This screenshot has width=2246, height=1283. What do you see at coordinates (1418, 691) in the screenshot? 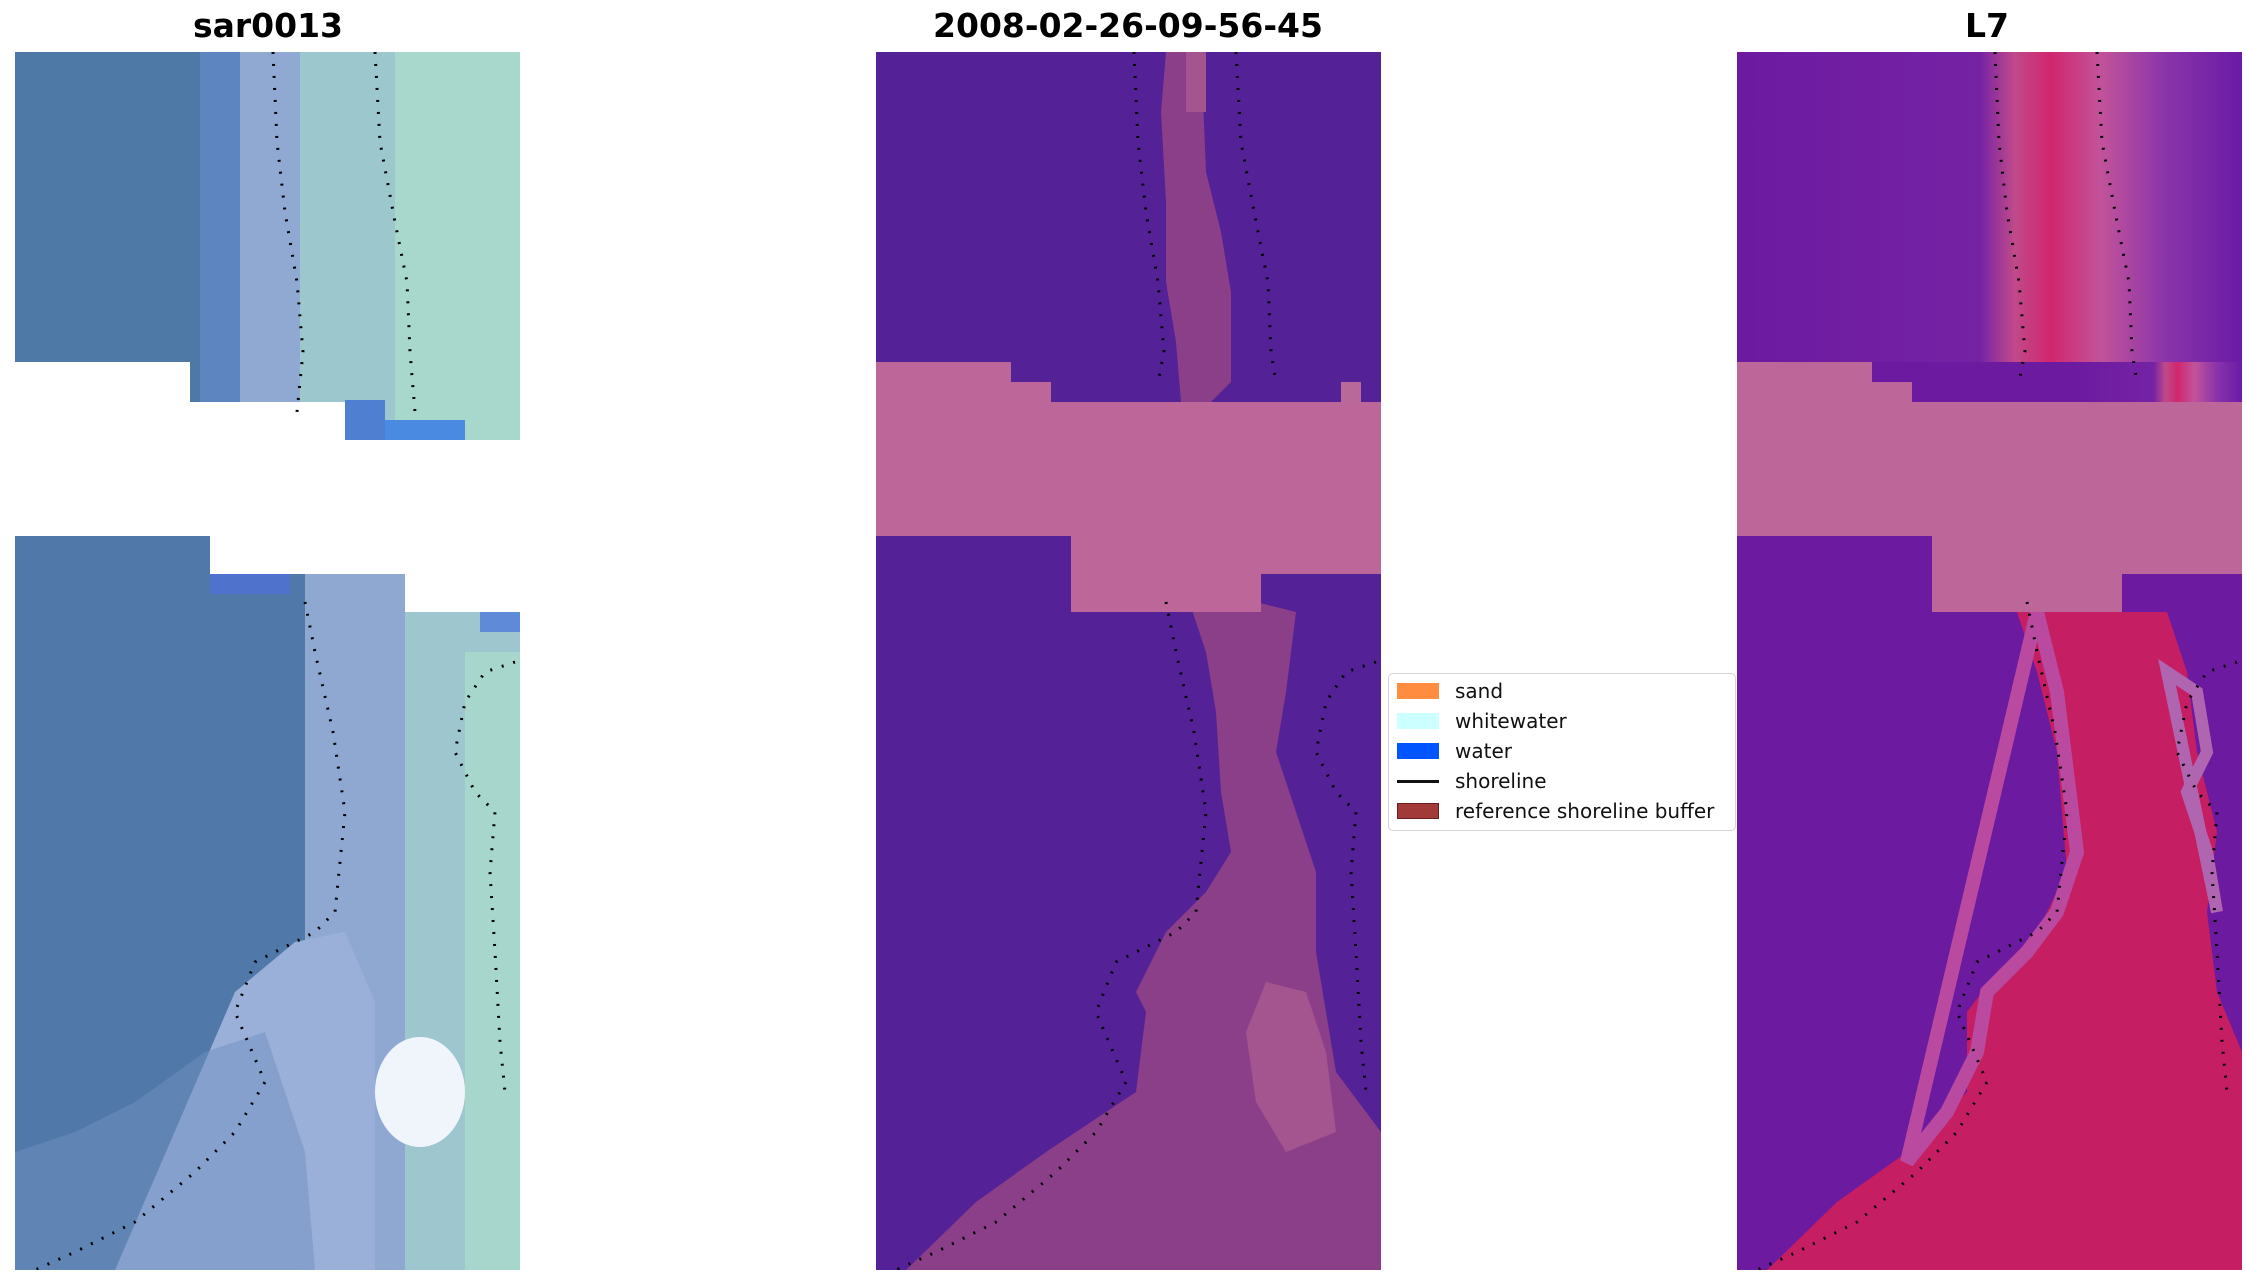
I see `sand-swatch` at bounding box center [1418, 691].